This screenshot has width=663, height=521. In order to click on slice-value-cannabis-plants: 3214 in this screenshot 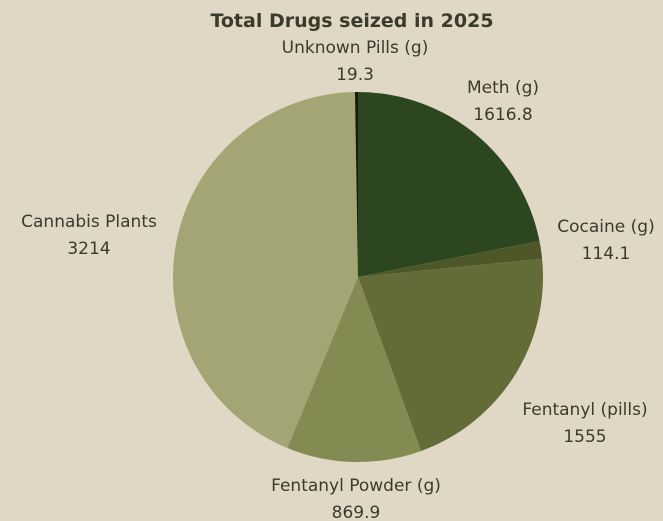, I will do `click(88, 249)`.